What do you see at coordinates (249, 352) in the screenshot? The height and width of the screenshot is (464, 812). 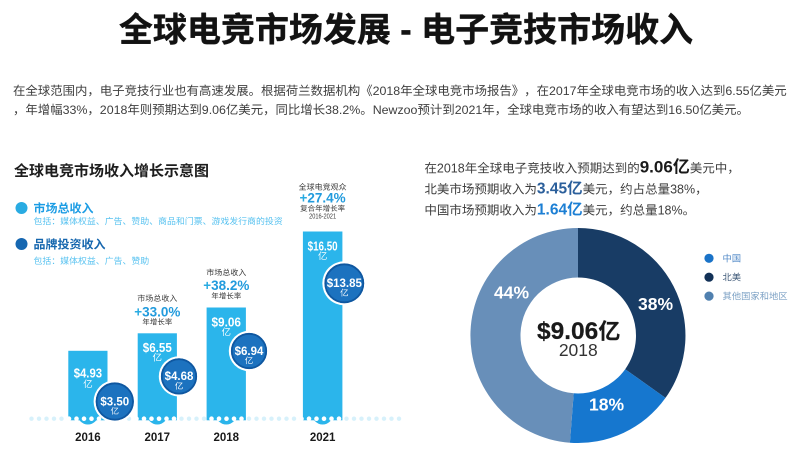 I see `svg-text: $6.94` at bounding box center [249, 352].